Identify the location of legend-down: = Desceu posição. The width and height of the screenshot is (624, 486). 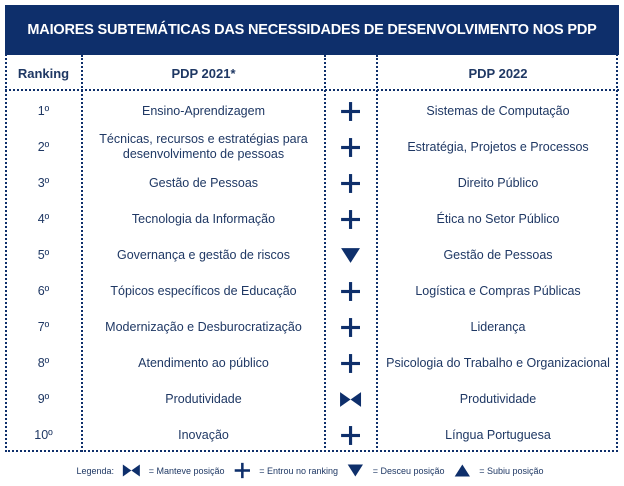
(408, 470).